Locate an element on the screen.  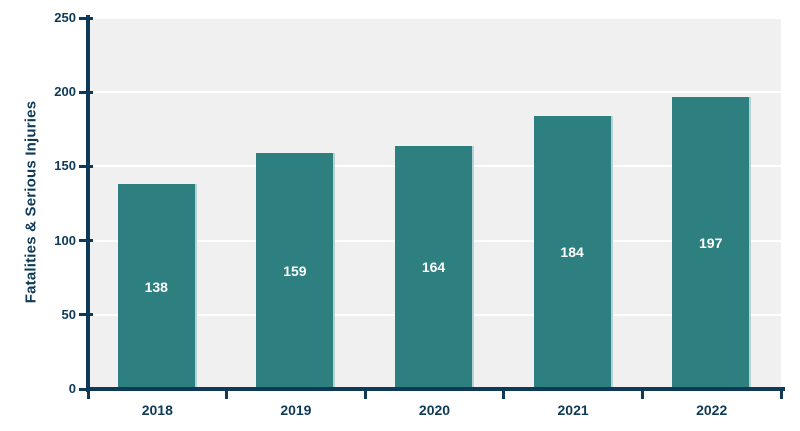
bar-2021: 184 is located at coordinates (573, 252).